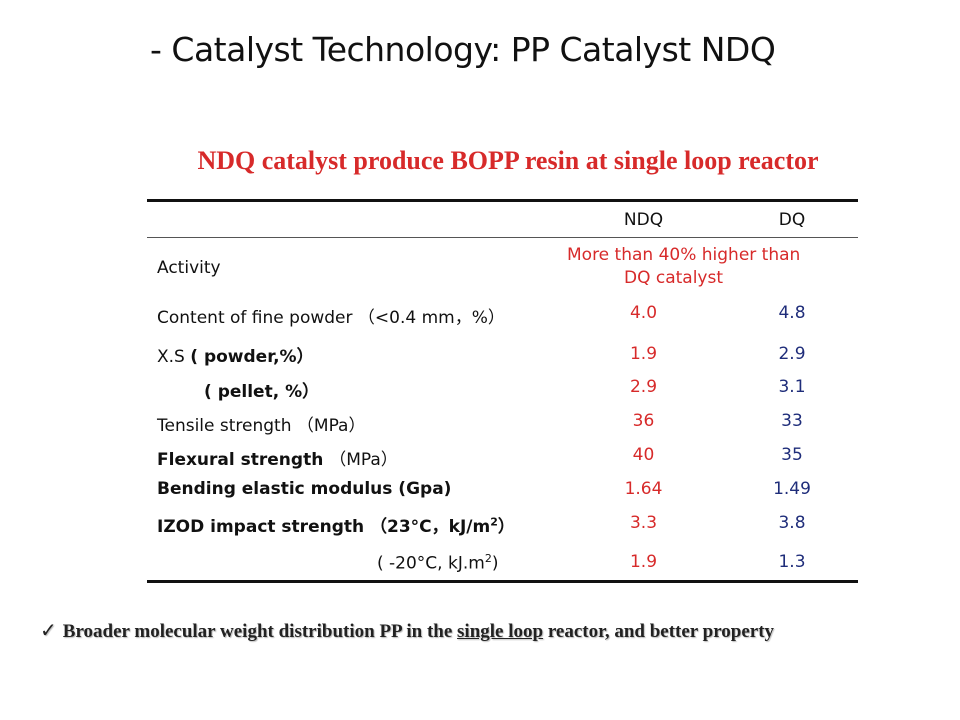 This screenshot has height=720, width=960. Describe the element at coordinates (304, 489) in the screenshot. I see `label-bending: Bending elastic modulus (Gpa)` at that location.